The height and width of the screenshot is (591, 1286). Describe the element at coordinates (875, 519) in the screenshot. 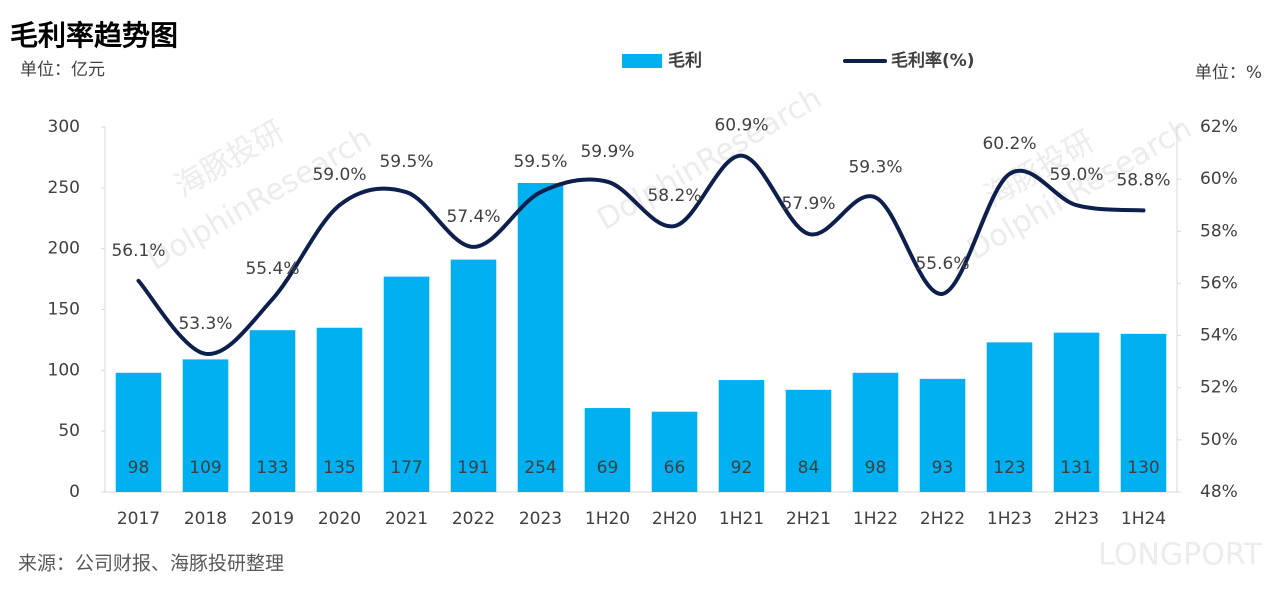

I see `x-tick-label: 1H22` at that location.